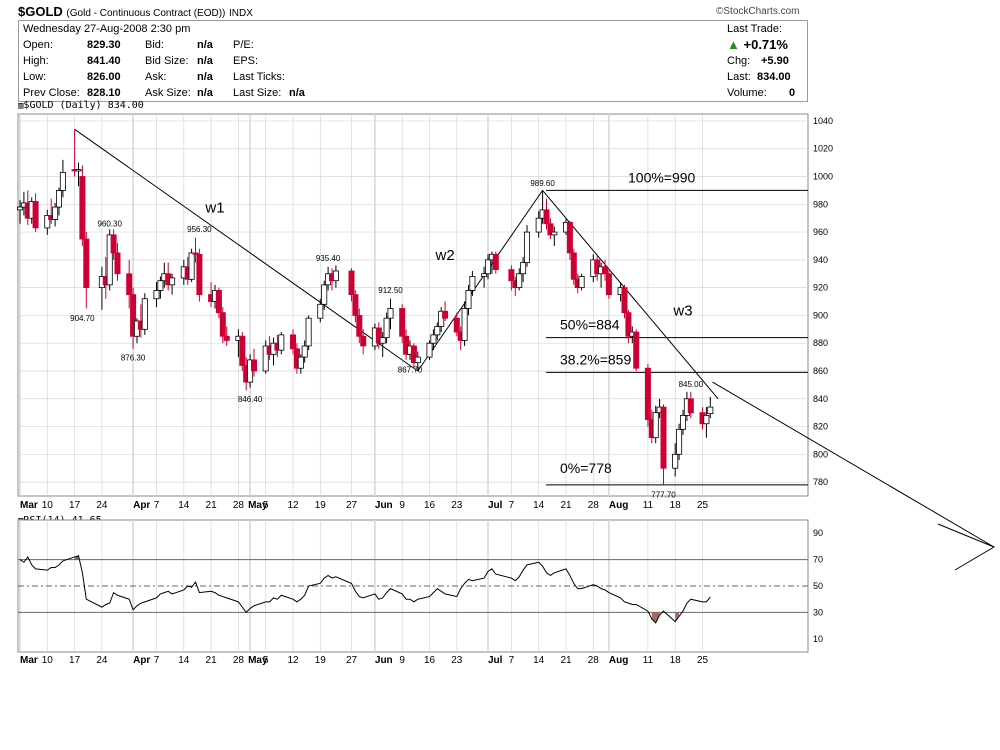 The height and width of the screenshot is (750, 1000). Describe the element at coordinates (352, 505) in the screenshot. I see `x-tick-label: 27` at that location.